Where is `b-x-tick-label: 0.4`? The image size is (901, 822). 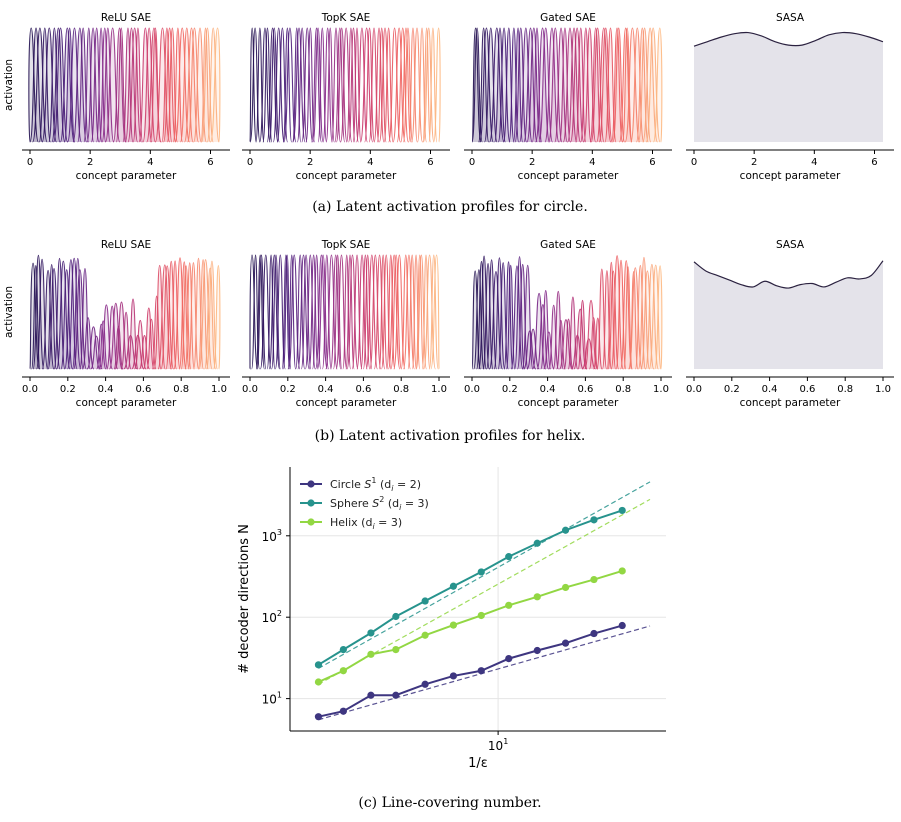
b-x-tick-label: 0.4 is located at coordinates (326, 389).